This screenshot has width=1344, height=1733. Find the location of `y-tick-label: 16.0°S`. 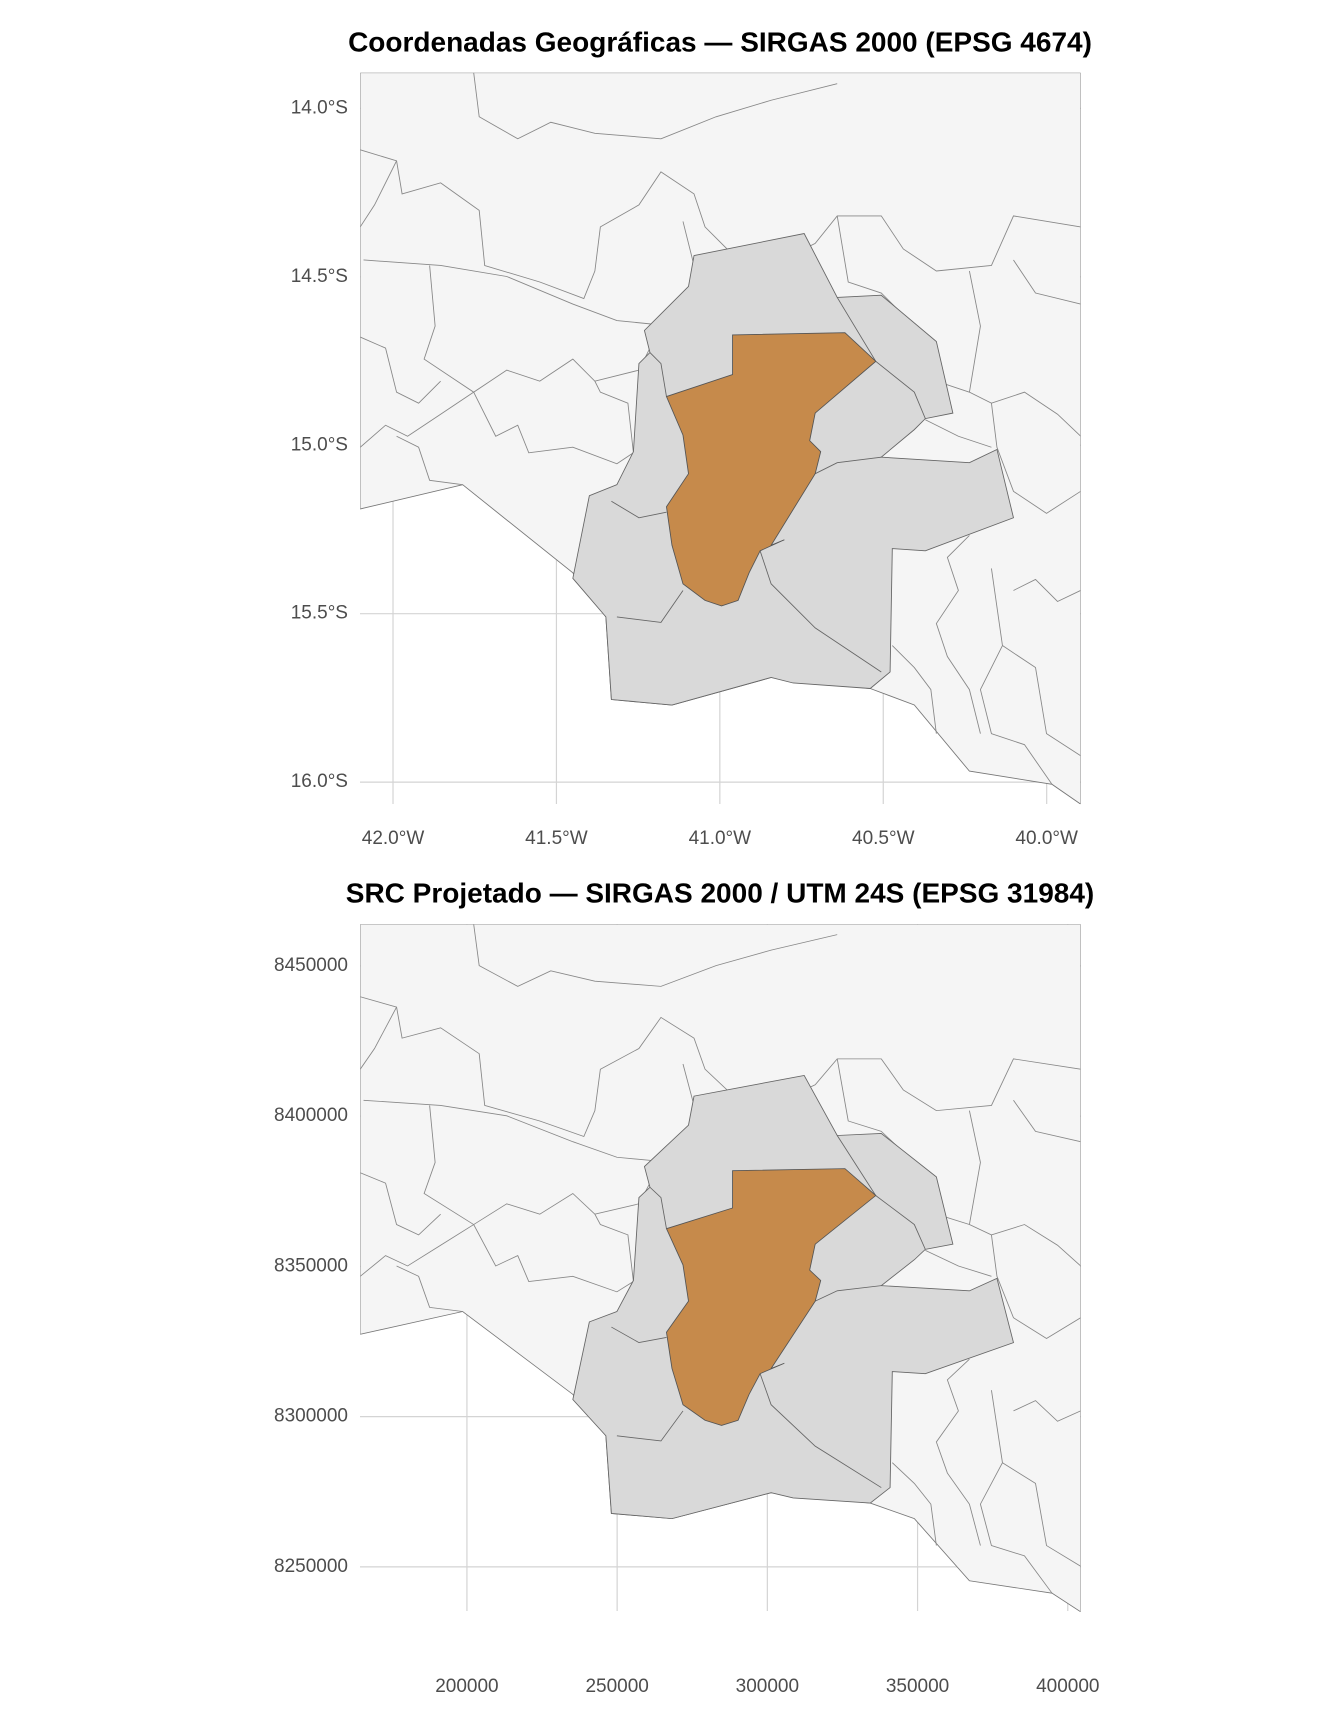

y-tick-label: 16.0°S is located at coordinates (319, 781).